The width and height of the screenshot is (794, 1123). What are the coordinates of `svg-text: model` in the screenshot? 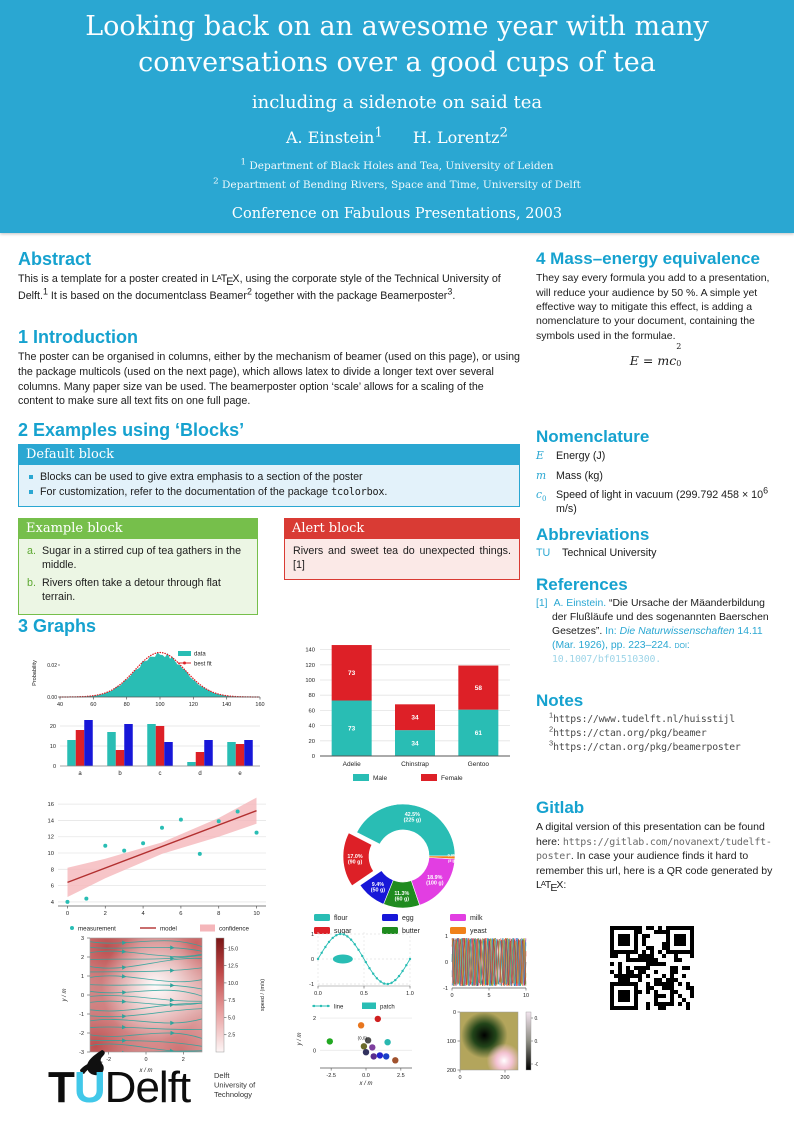 It's located at (168, 928).